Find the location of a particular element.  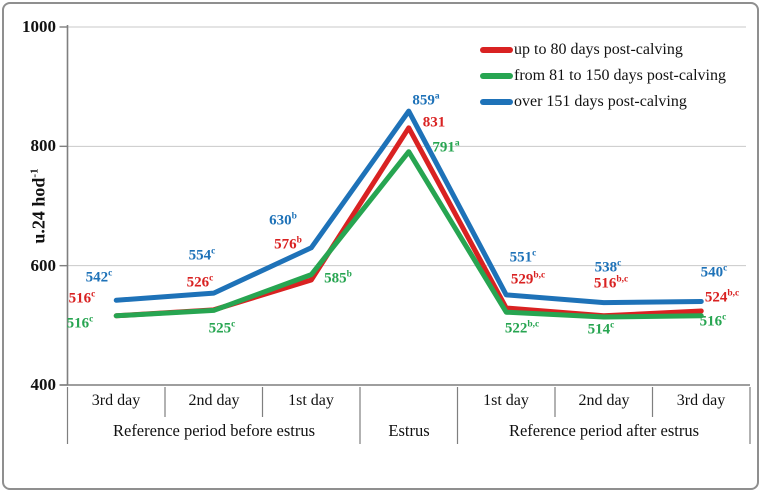

x-tick-day-after-2: 2nd day is located at coordinates (604, 400).